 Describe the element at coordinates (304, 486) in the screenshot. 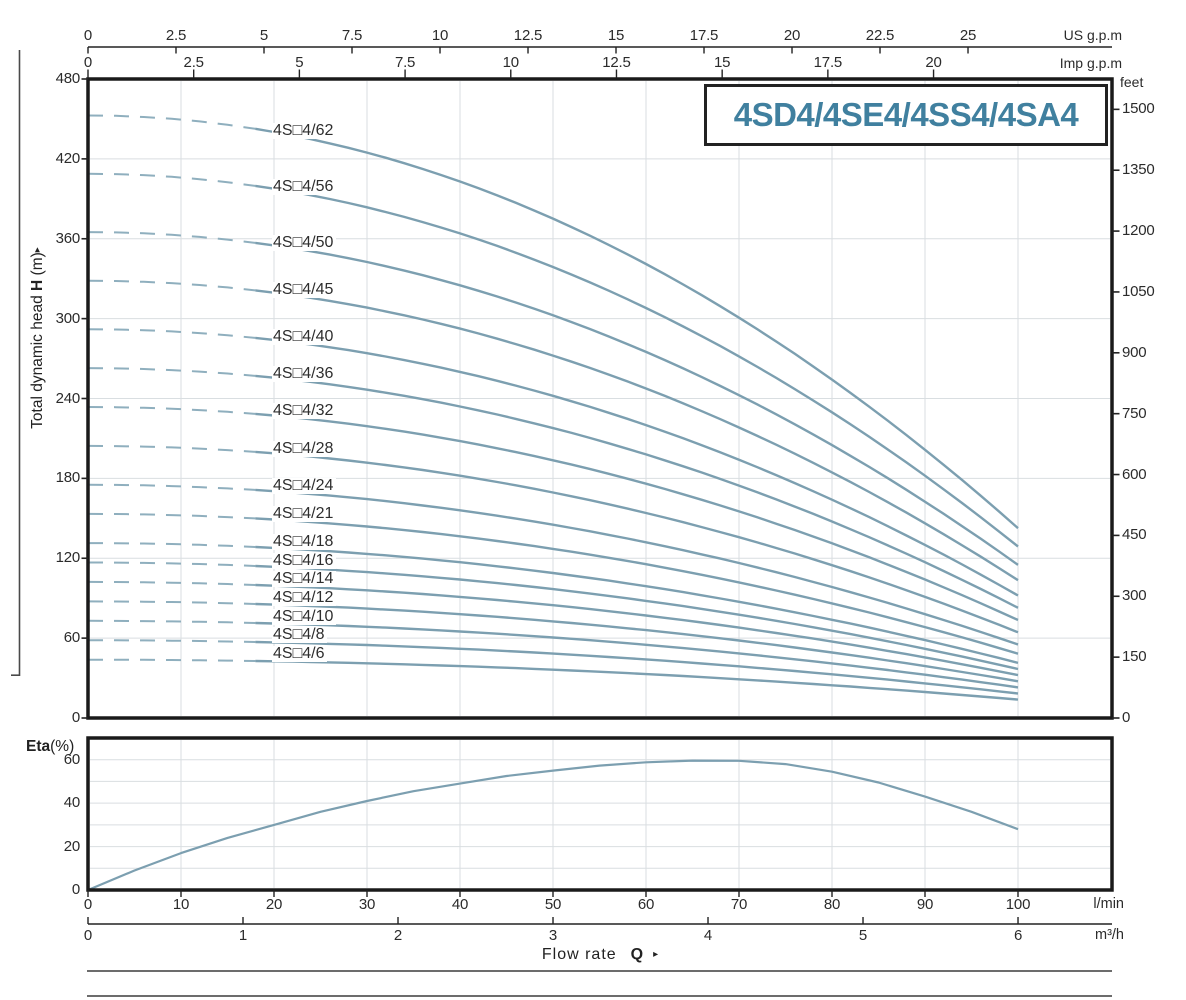

I see `pump-curve-label: 4S□4/24` at that location.